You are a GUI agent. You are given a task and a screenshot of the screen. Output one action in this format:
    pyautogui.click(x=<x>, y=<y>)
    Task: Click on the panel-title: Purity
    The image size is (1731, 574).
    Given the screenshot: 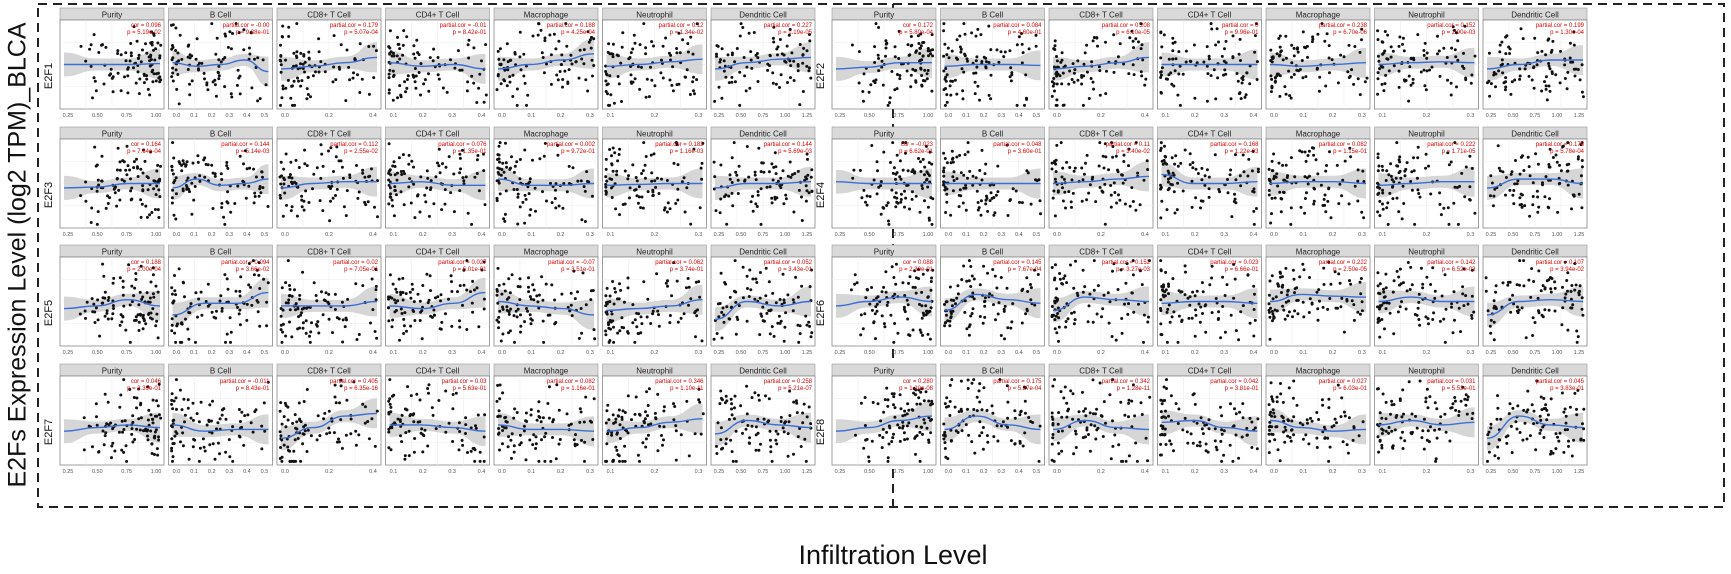 What is the action you would take?
    pyautogui.click(x=112, y=252)
    